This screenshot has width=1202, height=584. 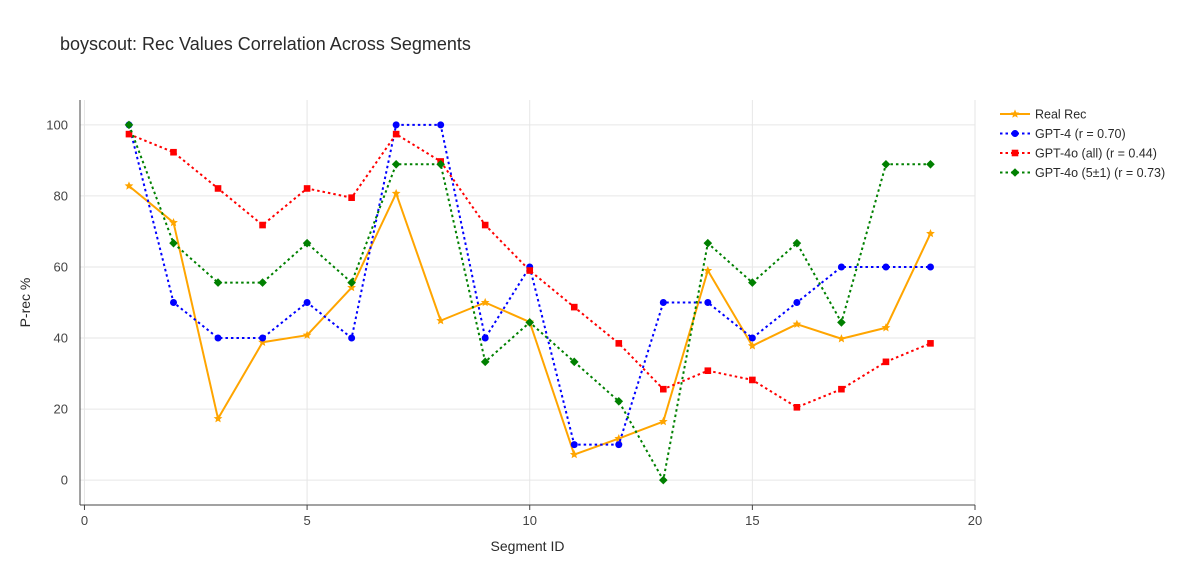 What do you see at coordinates (1080, 134) in the screenshot?
I see `legend-label: GPT-4 (r = 0.70)` at bounding box center [1080, 134].